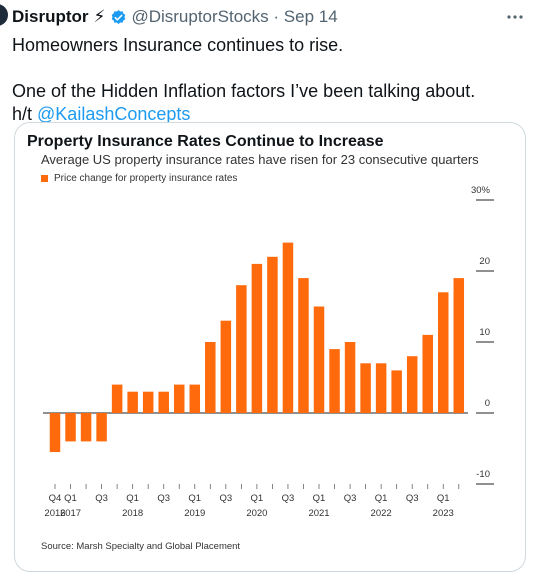 The image size is (538, 580). Describe the element at coordinates (70, 513) in the screenshot. I see `x-year-label: 2017` at that location.